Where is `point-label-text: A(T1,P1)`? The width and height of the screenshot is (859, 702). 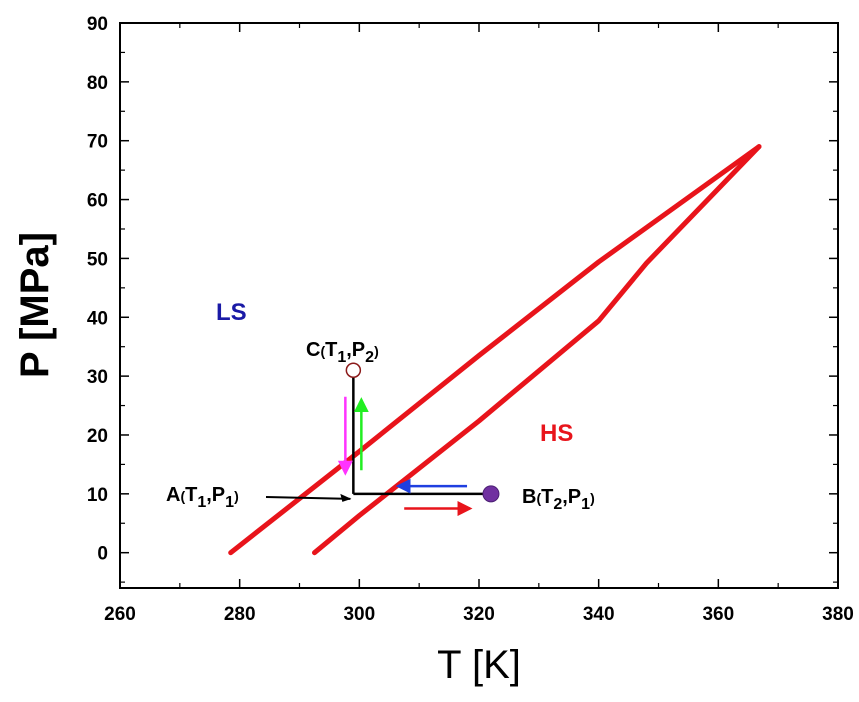
point-label-text: A(T1,P1) is located at coordinates (202, 497).